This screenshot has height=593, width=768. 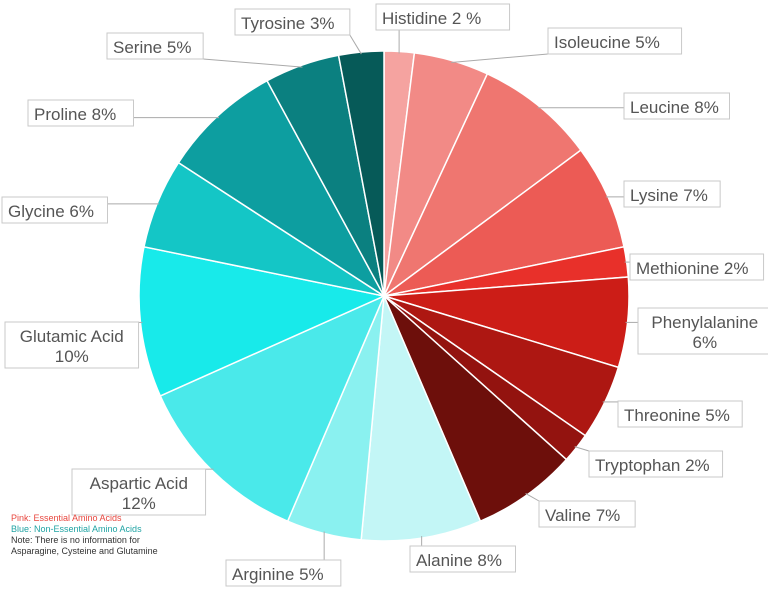 What do you see at coordinates (288, 23) in the screenshot?
I see `label-text: Tyrosine 3%` at bounding box center [288, 23].